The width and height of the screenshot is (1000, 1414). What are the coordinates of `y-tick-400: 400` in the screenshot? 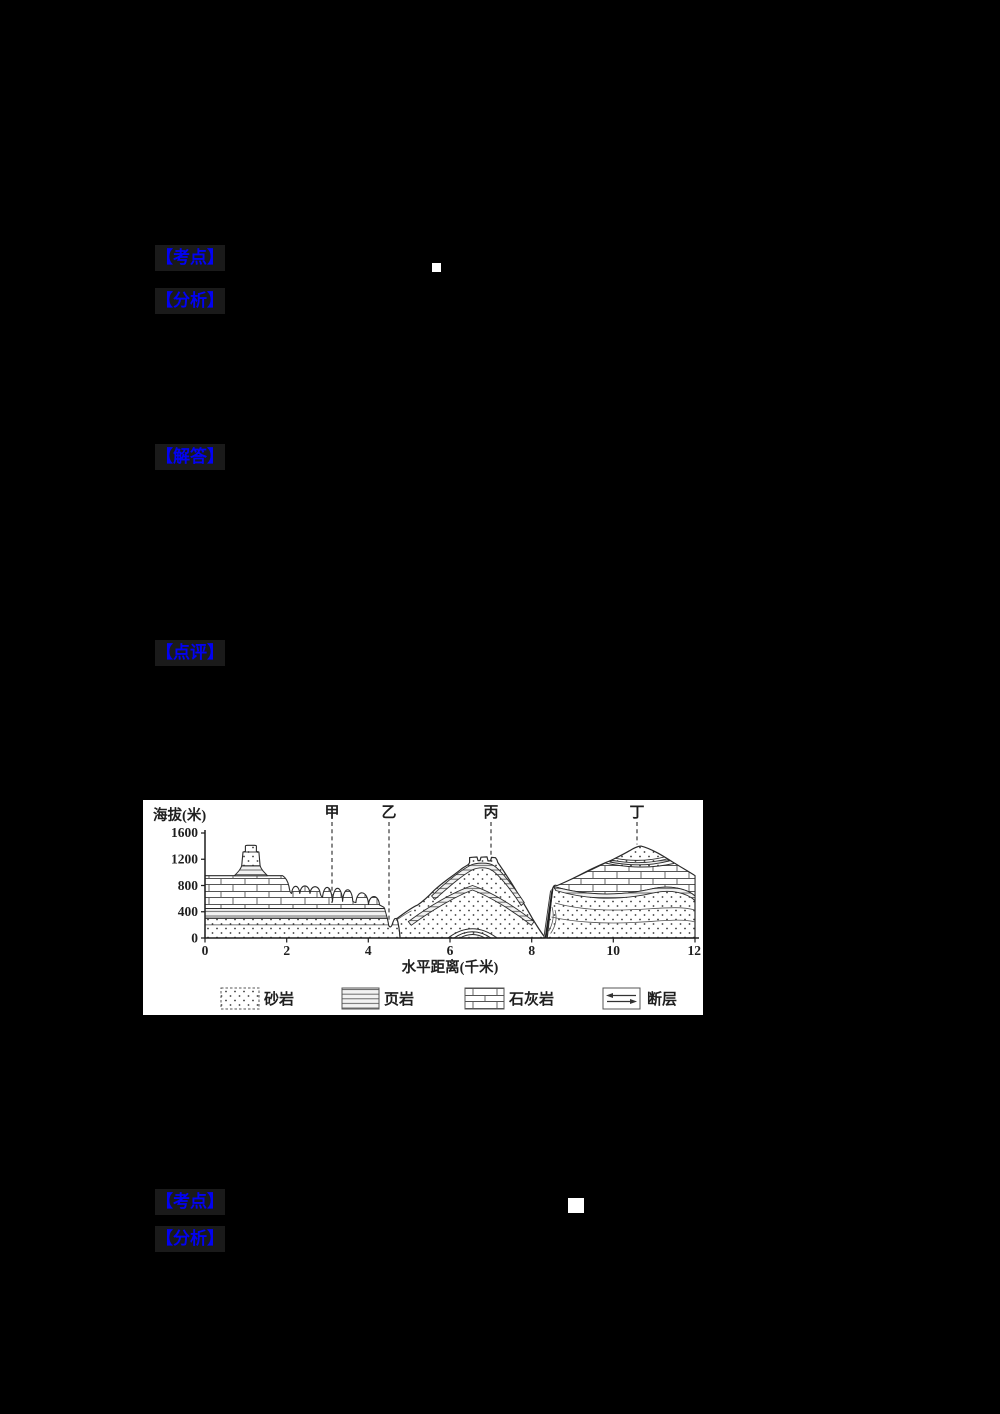 It's located at (188, 911).